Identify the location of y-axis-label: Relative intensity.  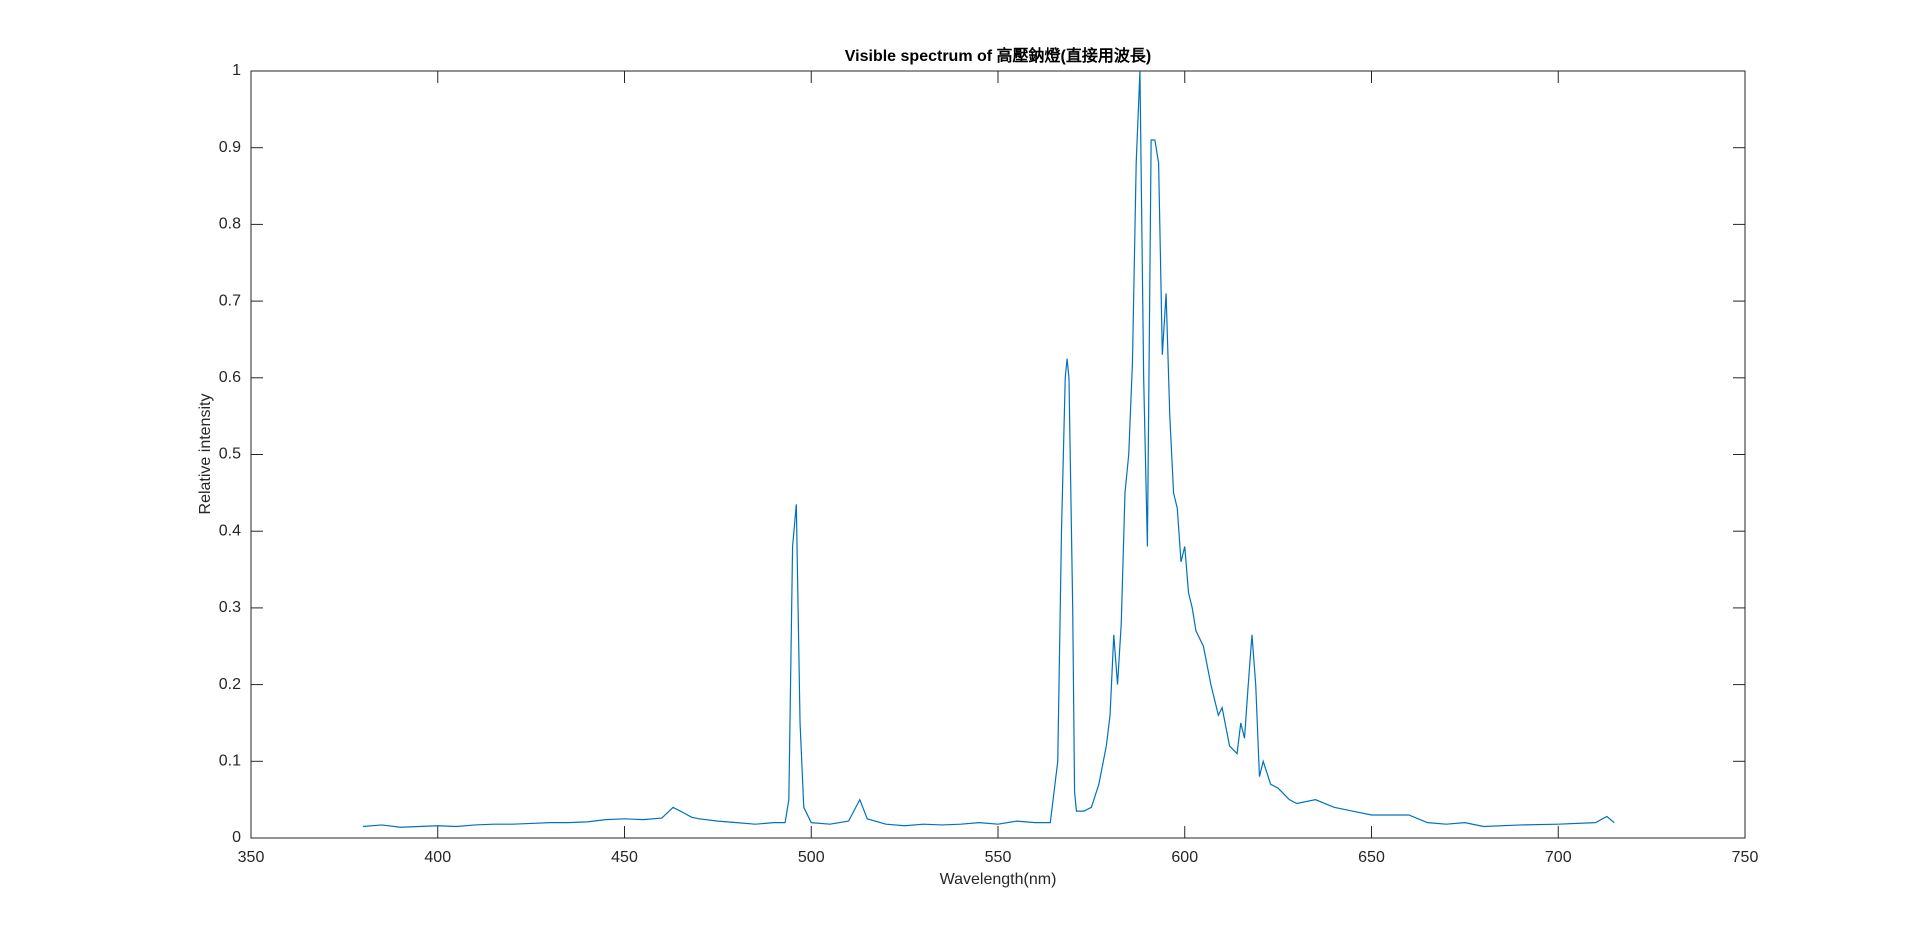
(205, 454).